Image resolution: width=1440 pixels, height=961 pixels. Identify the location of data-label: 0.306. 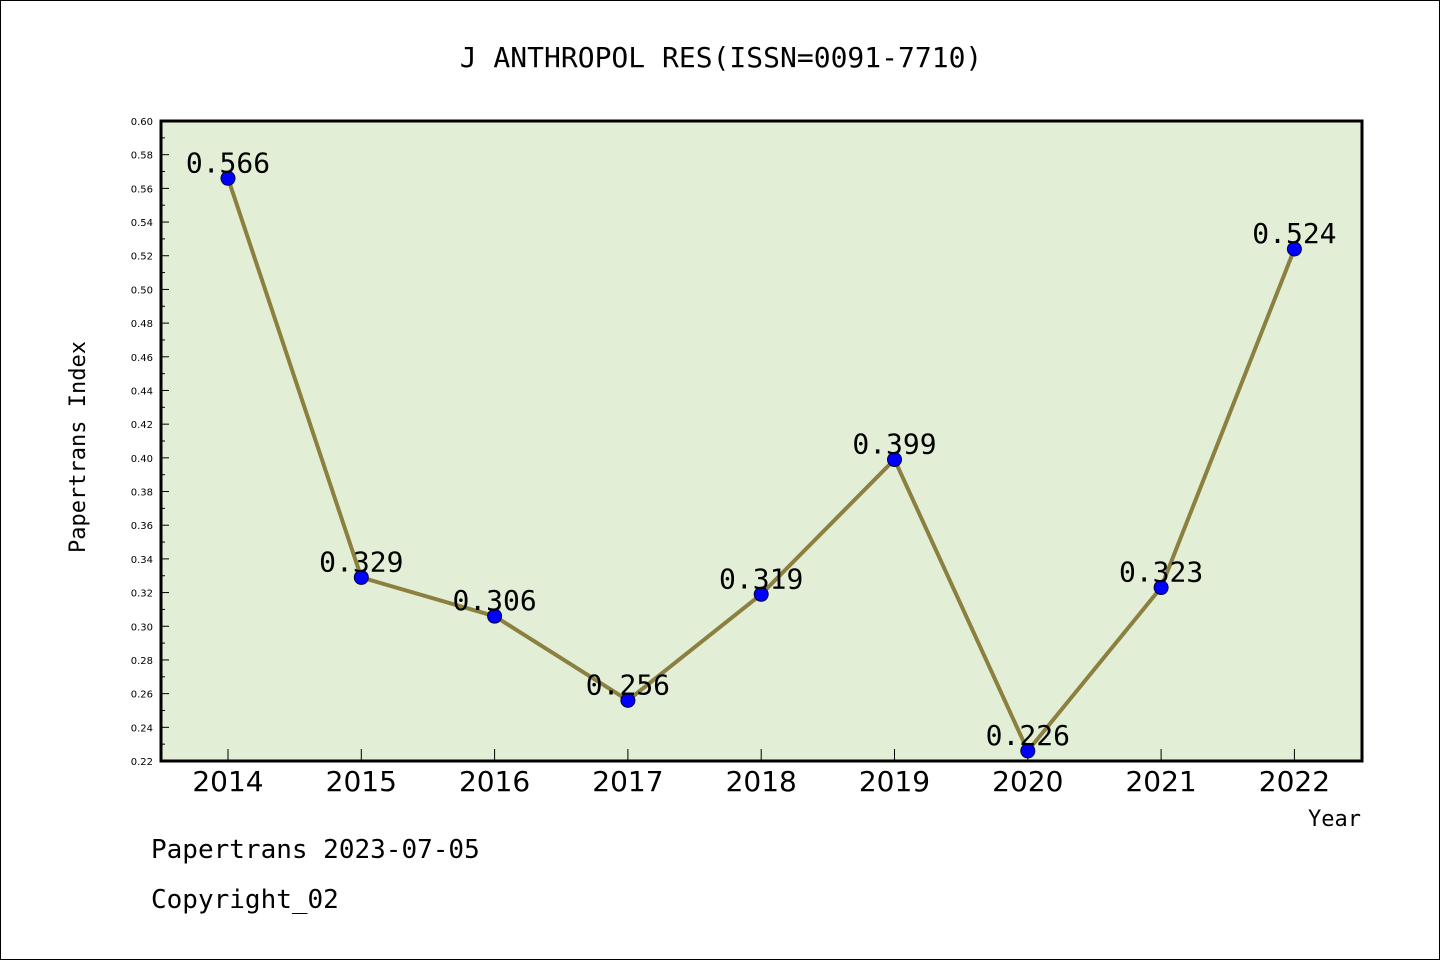
(494, 600).